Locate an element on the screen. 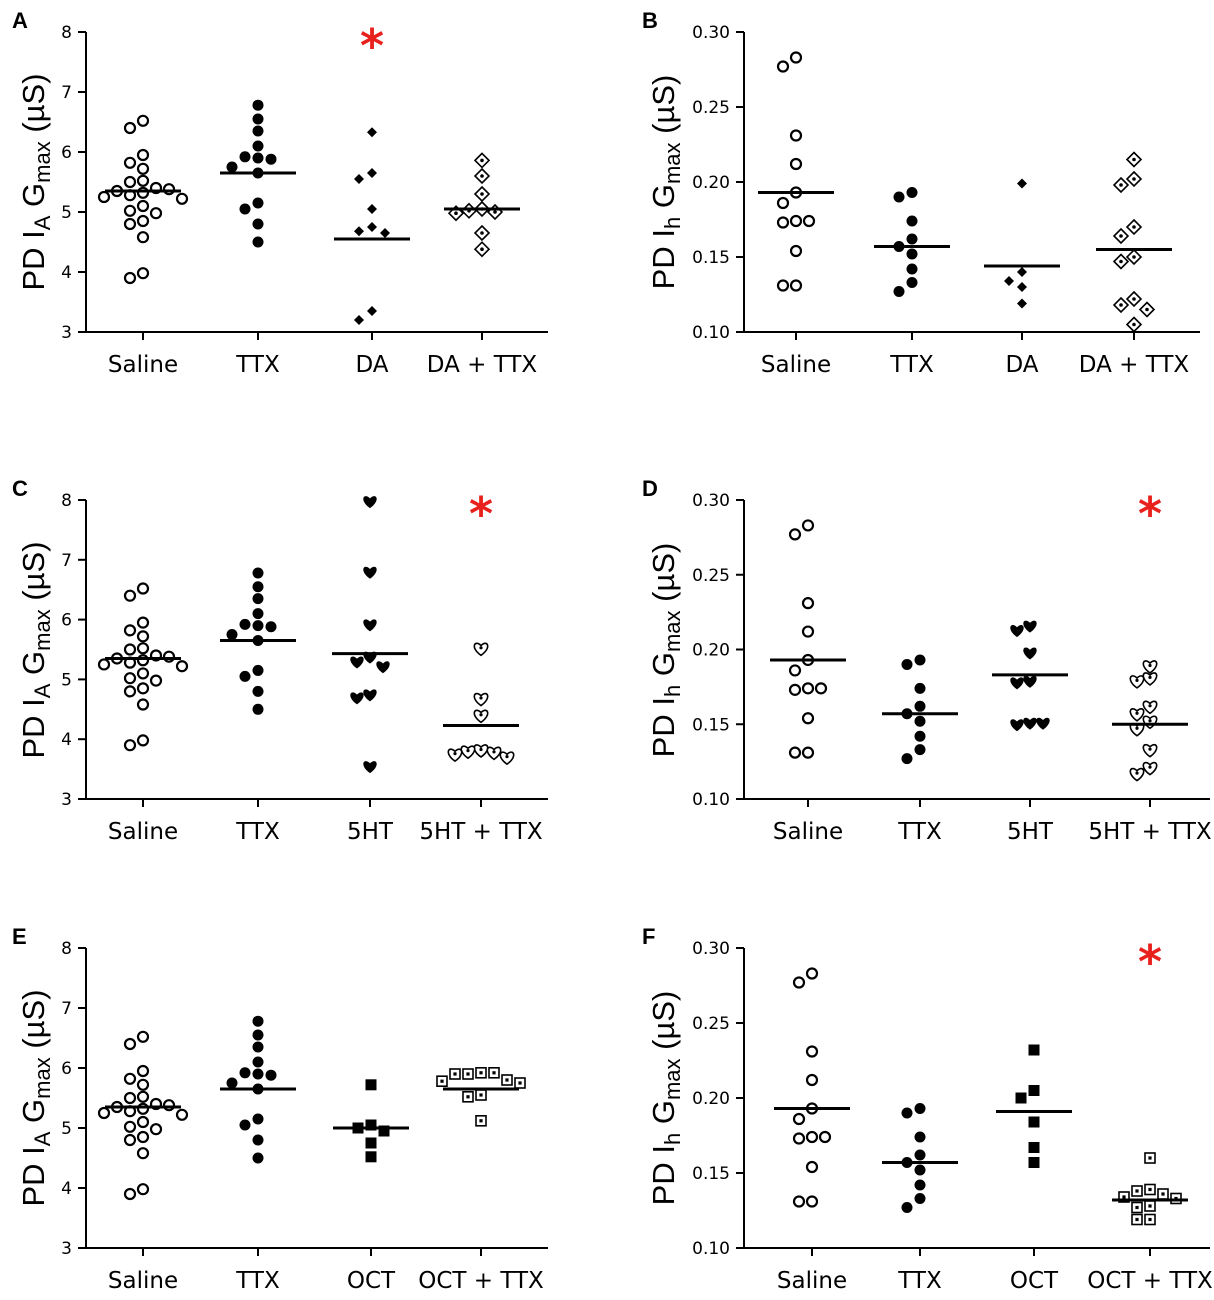 The width and height of the screenshot is (1214, 1300). panel-letter: F is located at coordinates (648, 936).